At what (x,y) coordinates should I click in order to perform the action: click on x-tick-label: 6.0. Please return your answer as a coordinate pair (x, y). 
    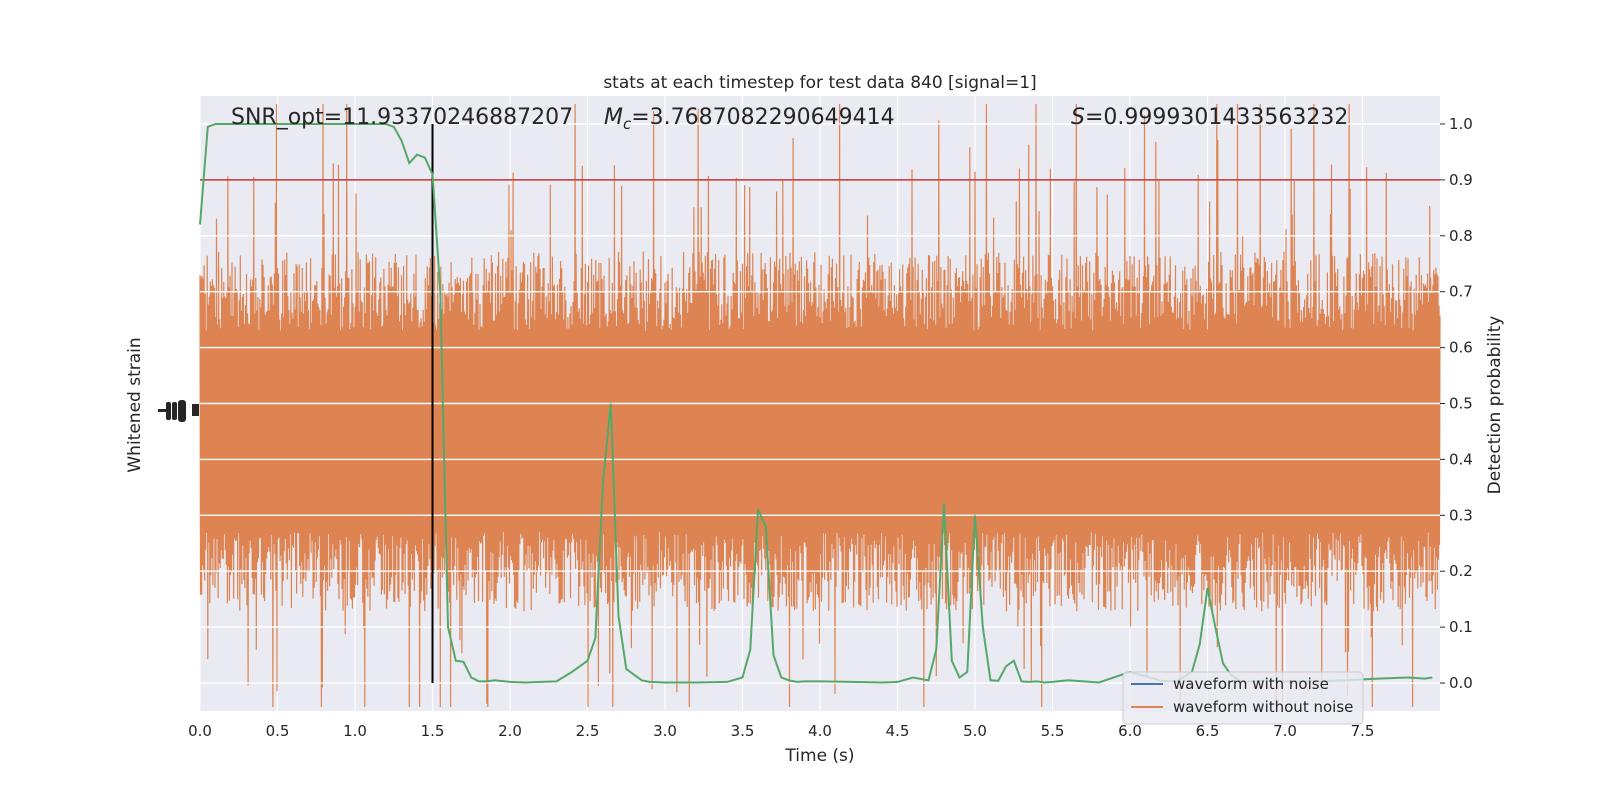
    Looking at the image, I should click on (1130, 731).